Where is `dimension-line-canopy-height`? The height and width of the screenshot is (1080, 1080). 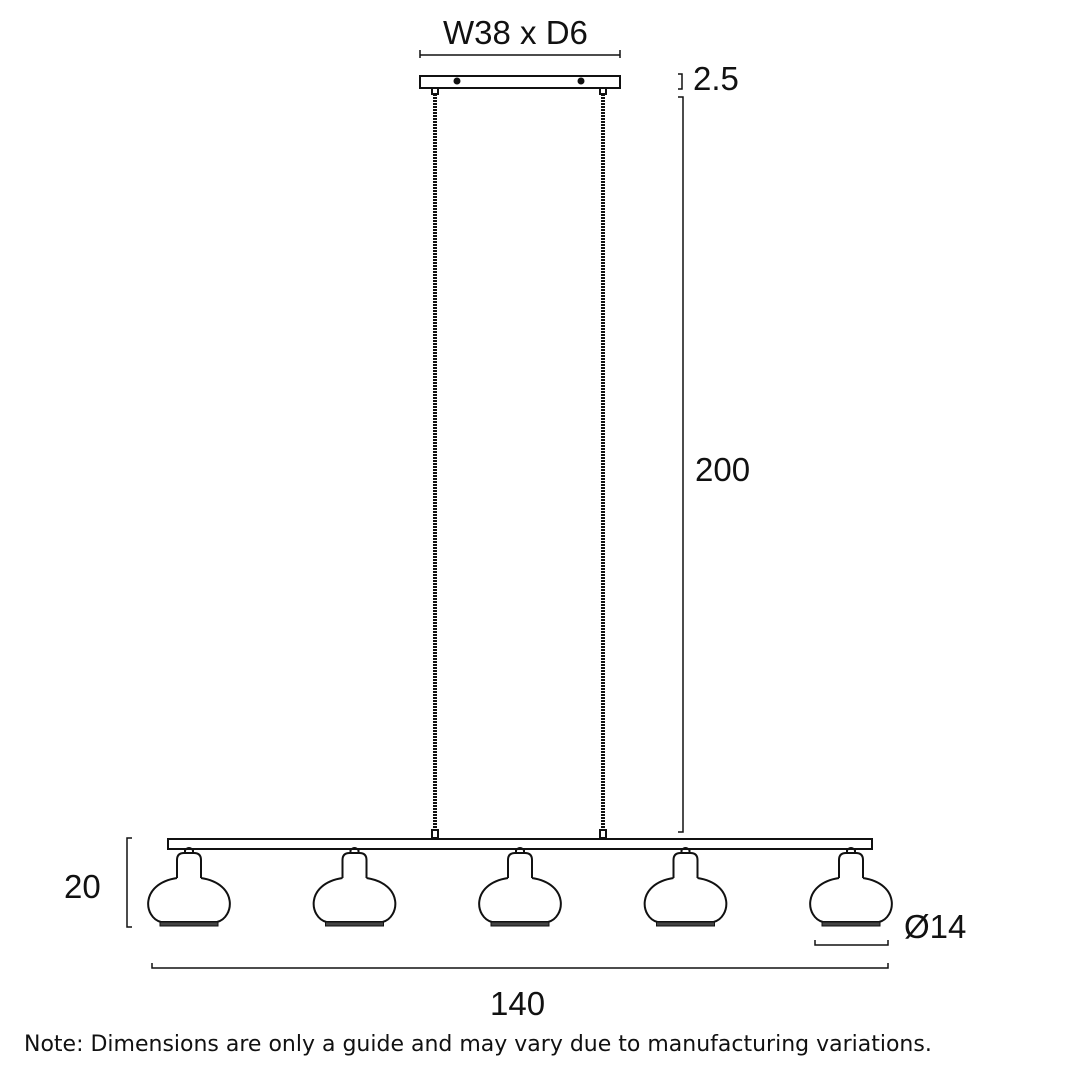
dimension-line-canopy-height is located at coordinates (680, 81).